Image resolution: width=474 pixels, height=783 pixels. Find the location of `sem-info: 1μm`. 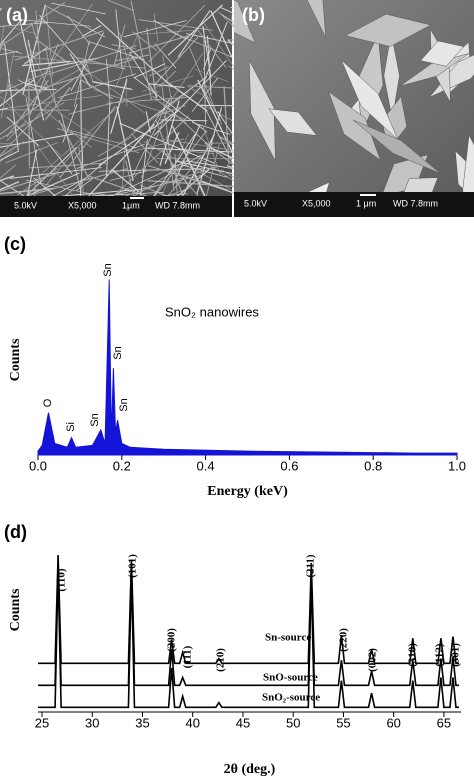

sem-info: 1μm is located at coordinates (131, 205).